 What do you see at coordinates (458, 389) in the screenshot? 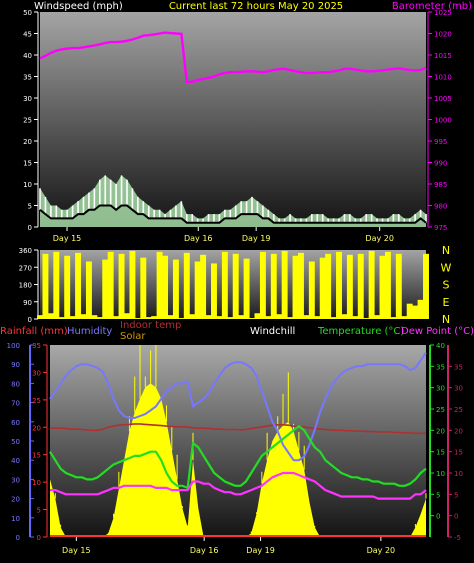
I see `dewpoint-tick-label: 30` at bounding box center [458, 389].